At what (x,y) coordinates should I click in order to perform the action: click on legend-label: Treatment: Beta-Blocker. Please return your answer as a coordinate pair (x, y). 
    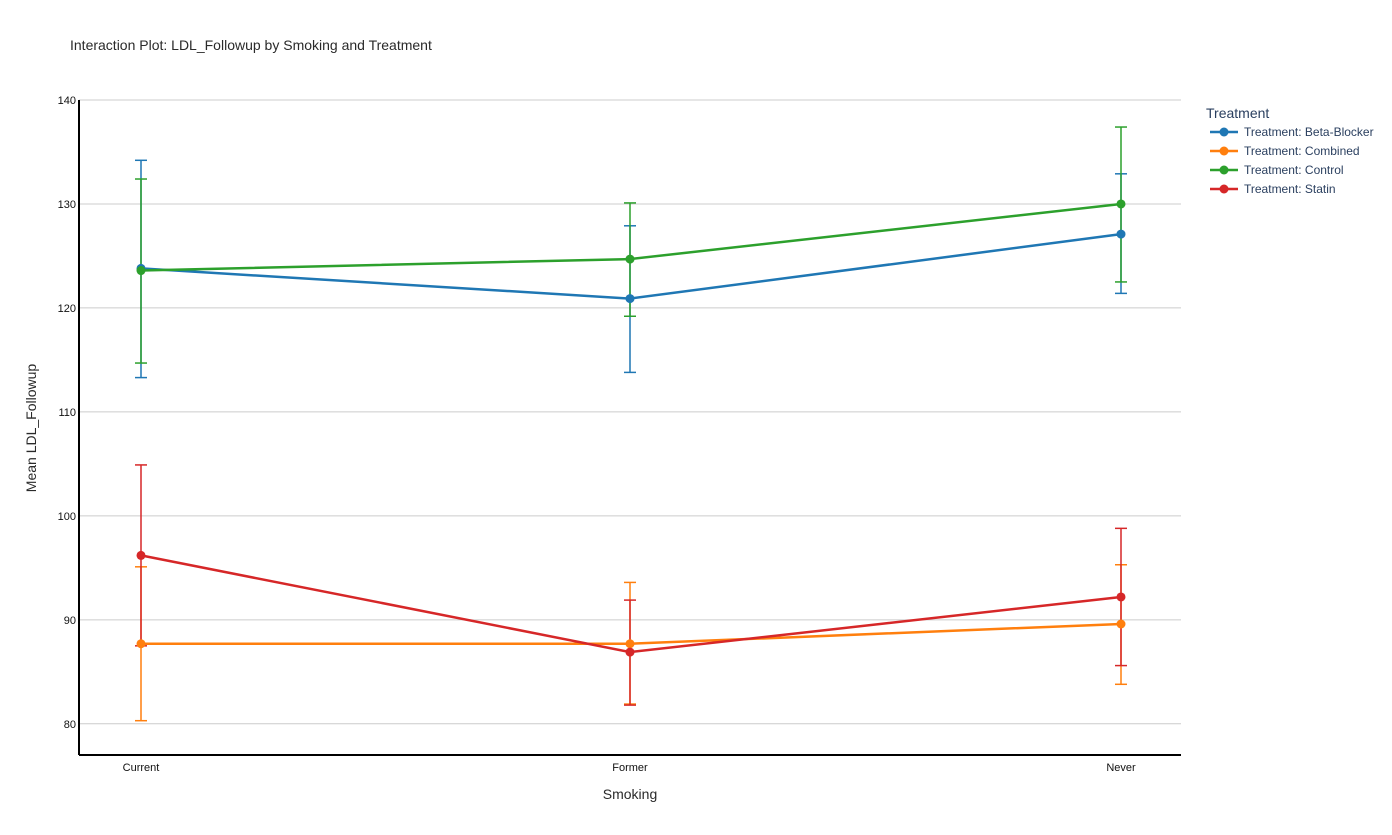
    Looking at the image, I should click on (1309, 132).